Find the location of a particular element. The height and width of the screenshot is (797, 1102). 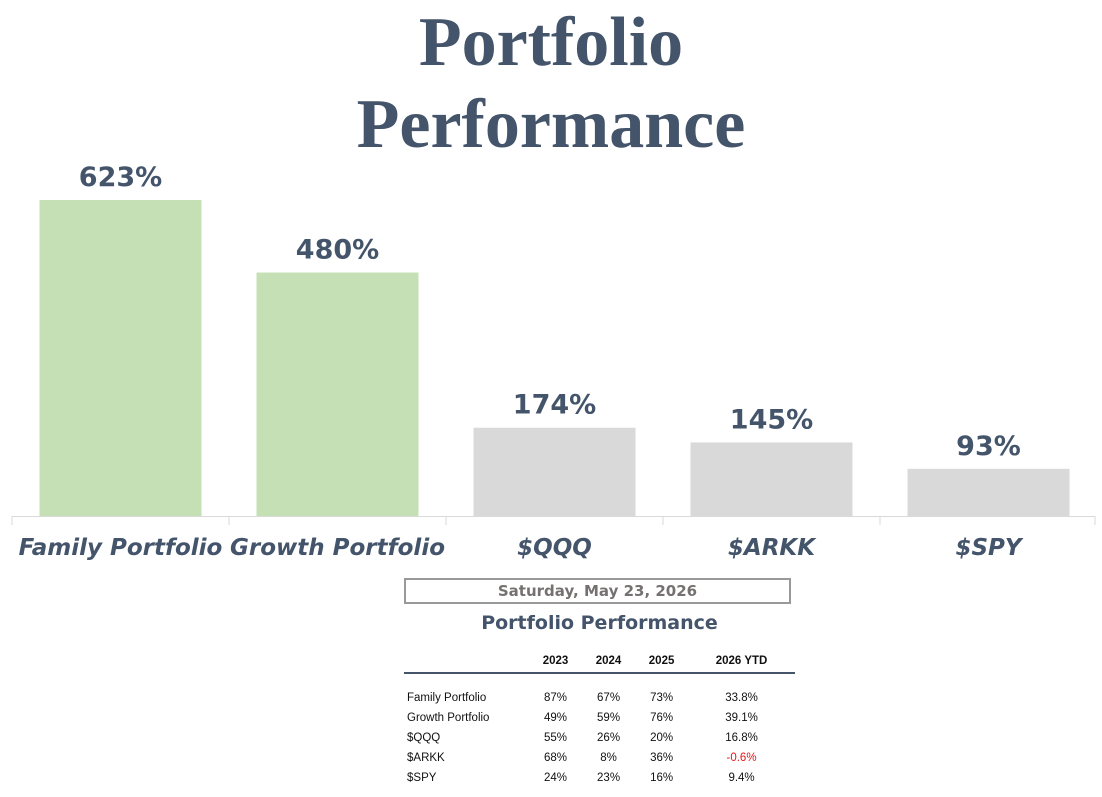

cell-2023: 68% is located at coordinates (556, 758).